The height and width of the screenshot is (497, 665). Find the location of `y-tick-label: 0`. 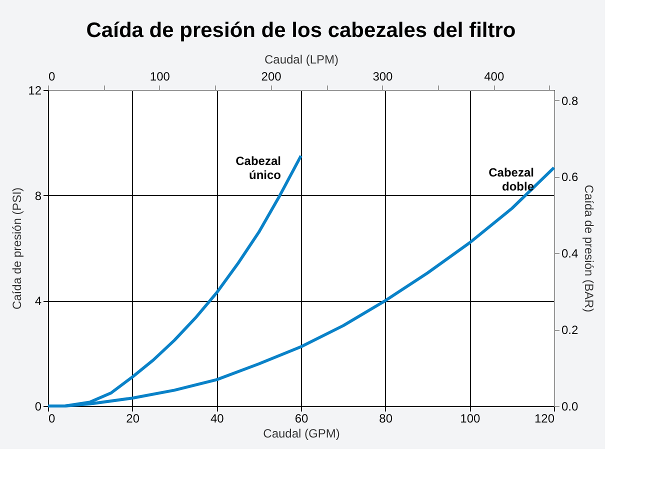

y-tick-label: 0 is located at coordinates (38, 407).